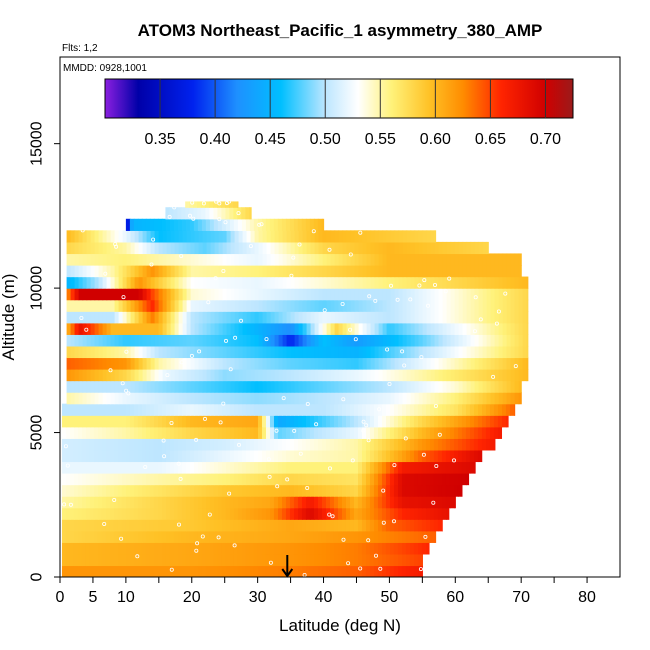  What do you see at coordinates (587, 597) in the screenshot?
I see `x-tick-label: 80` at bounding box center [587, 597].